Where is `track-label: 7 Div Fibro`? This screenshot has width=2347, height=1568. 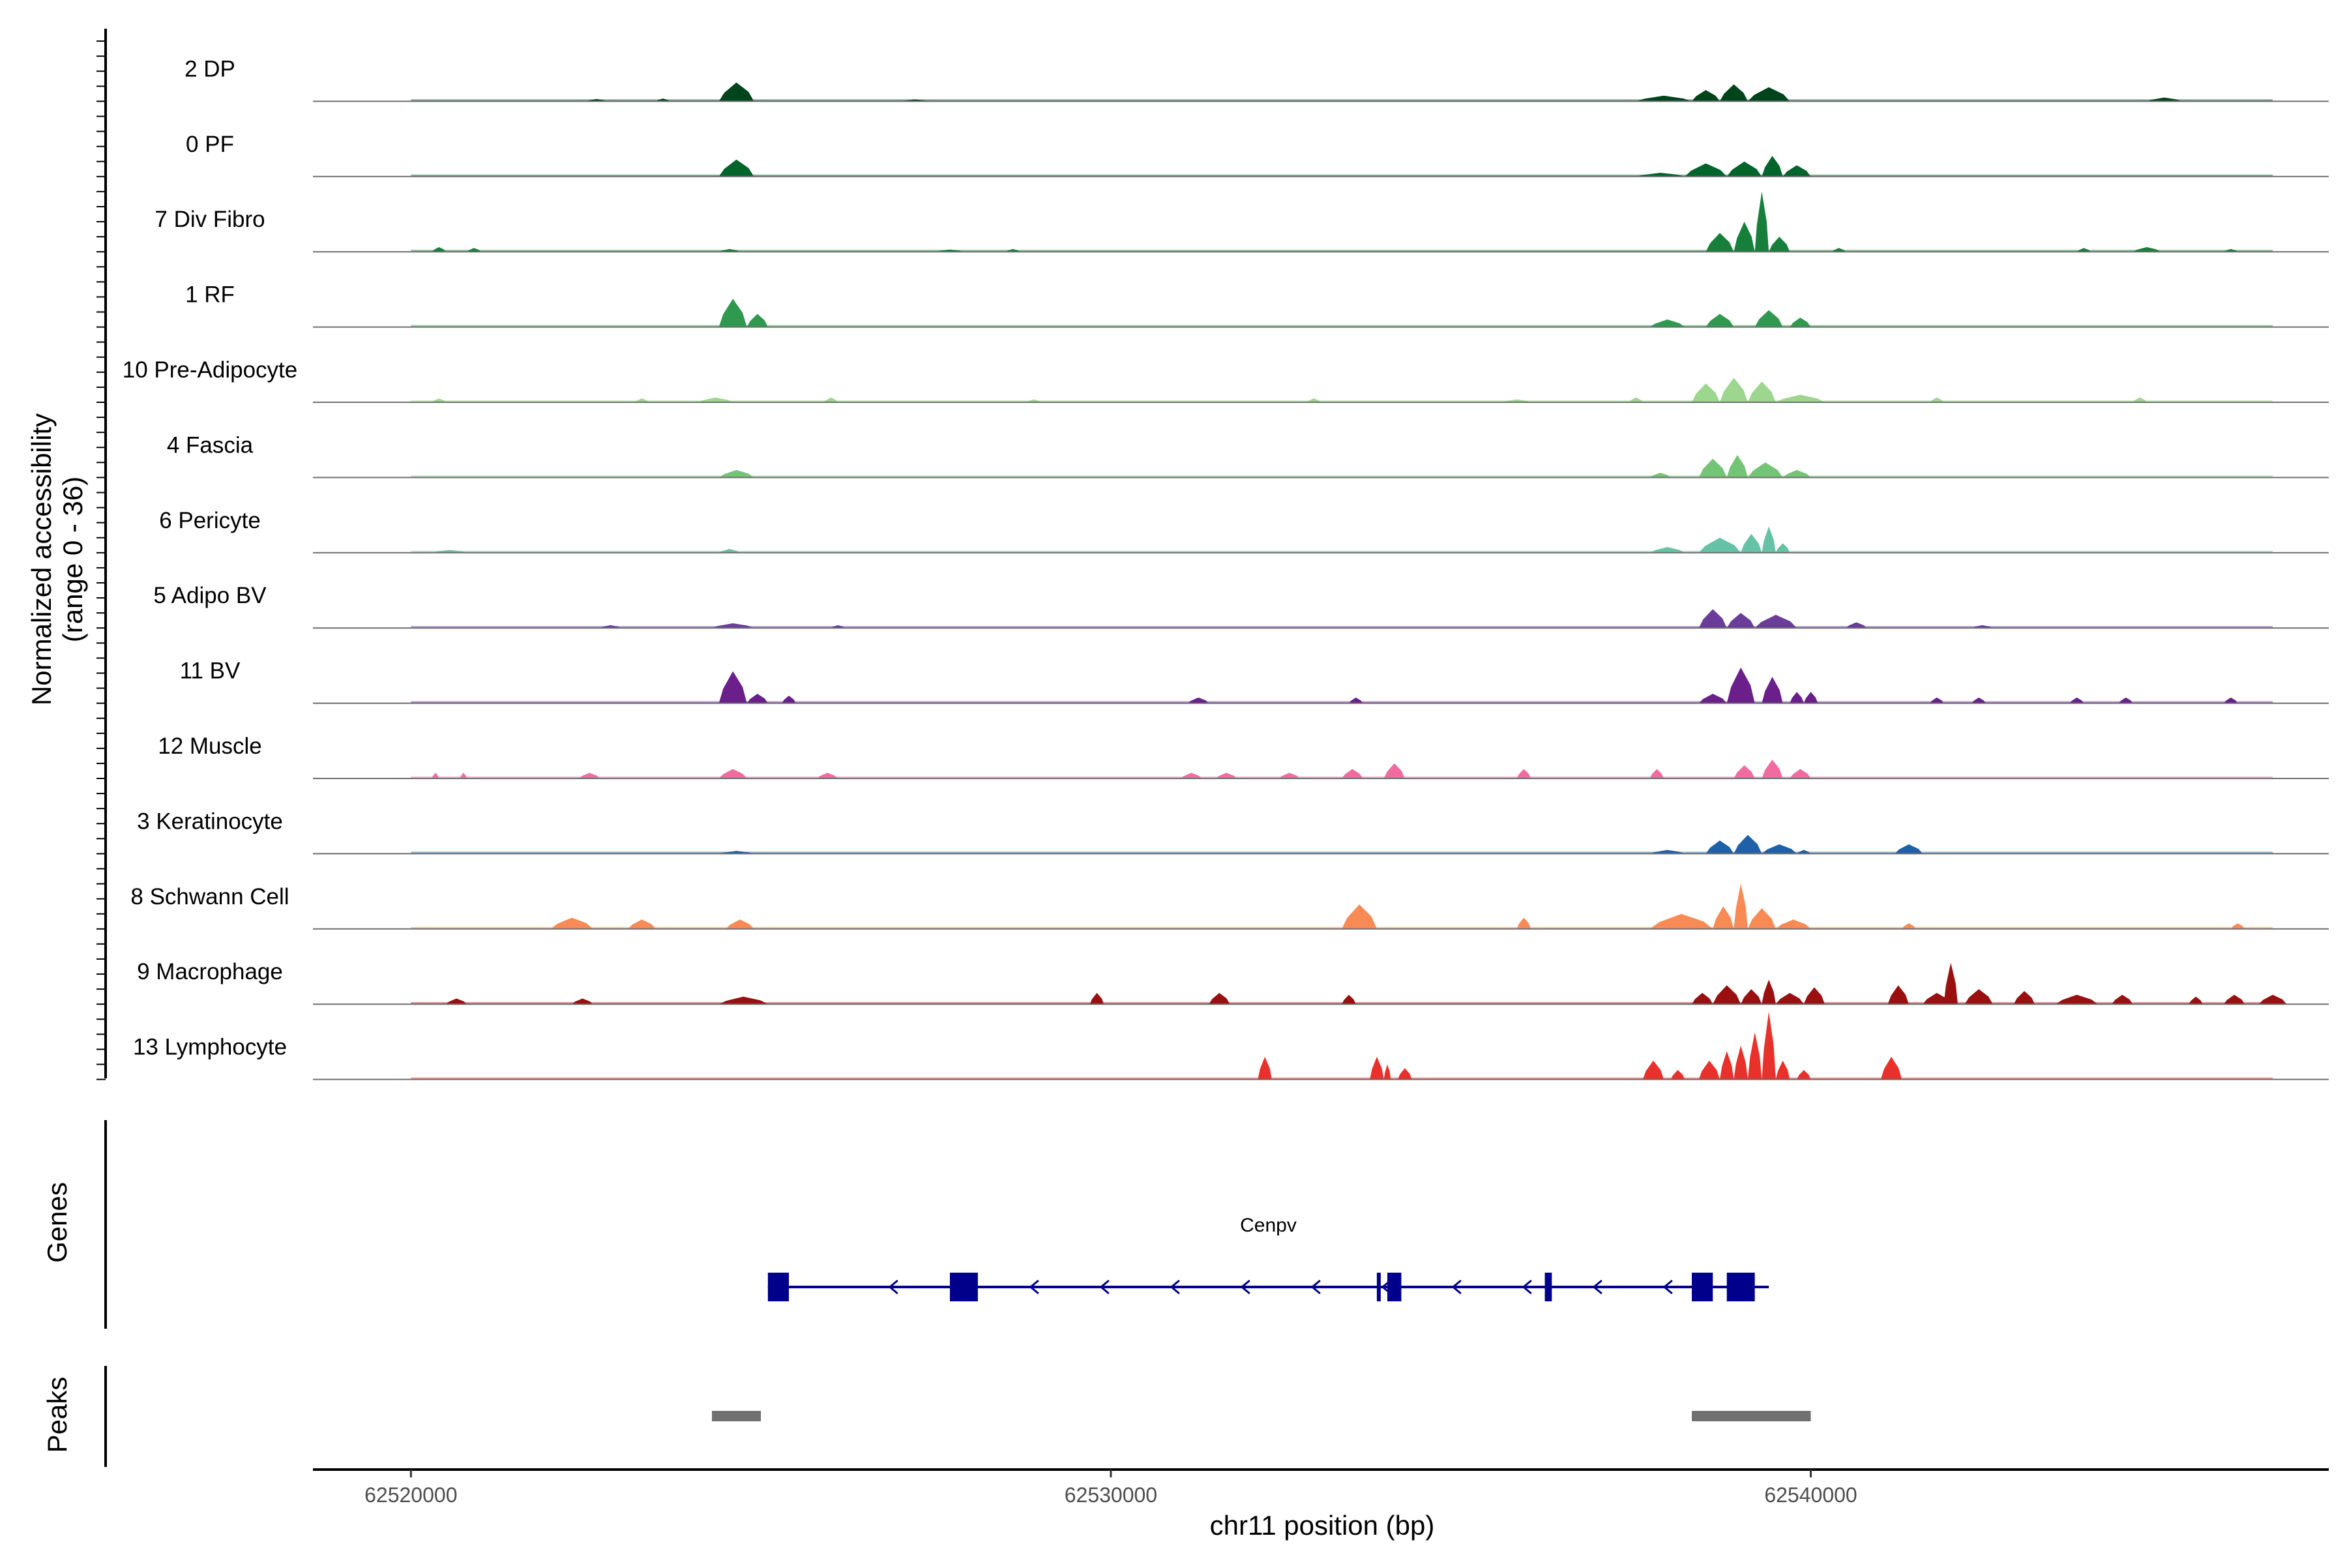 track-label: 7 Div Fibro is located at coordinates (210, 220).